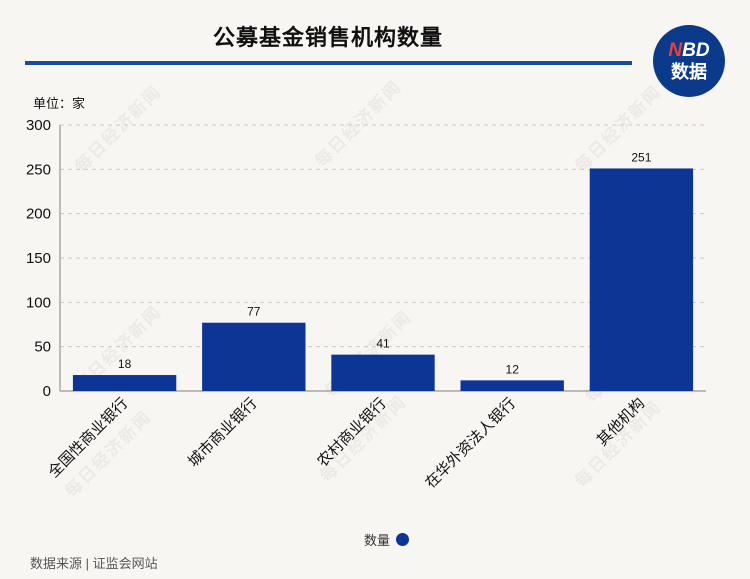  Describe the element at coordinates (38, 169) in the screenshot. I see `y-tick-label: 250` at that location.